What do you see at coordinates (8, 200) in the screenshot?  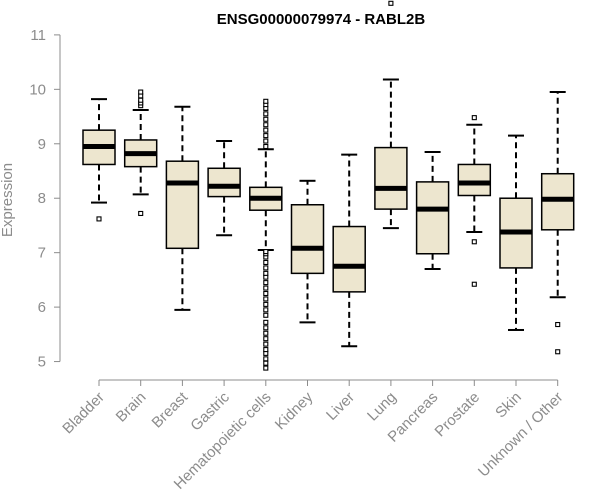 I see `y-axis-label: Expression` at bounding box center [8, 200].